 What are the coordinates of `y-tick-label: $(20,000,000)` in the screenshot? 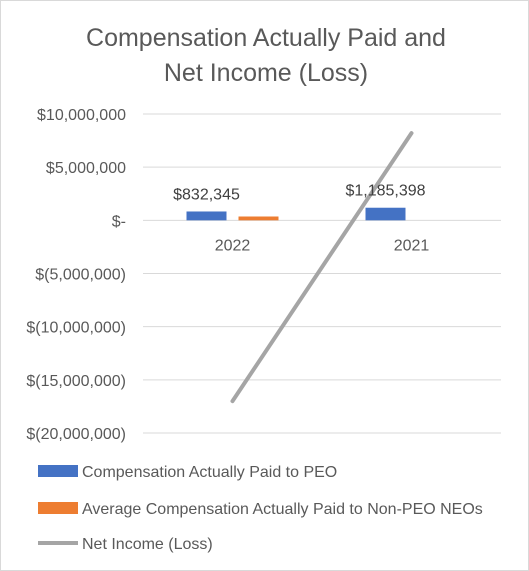 It's located at (76, 434).